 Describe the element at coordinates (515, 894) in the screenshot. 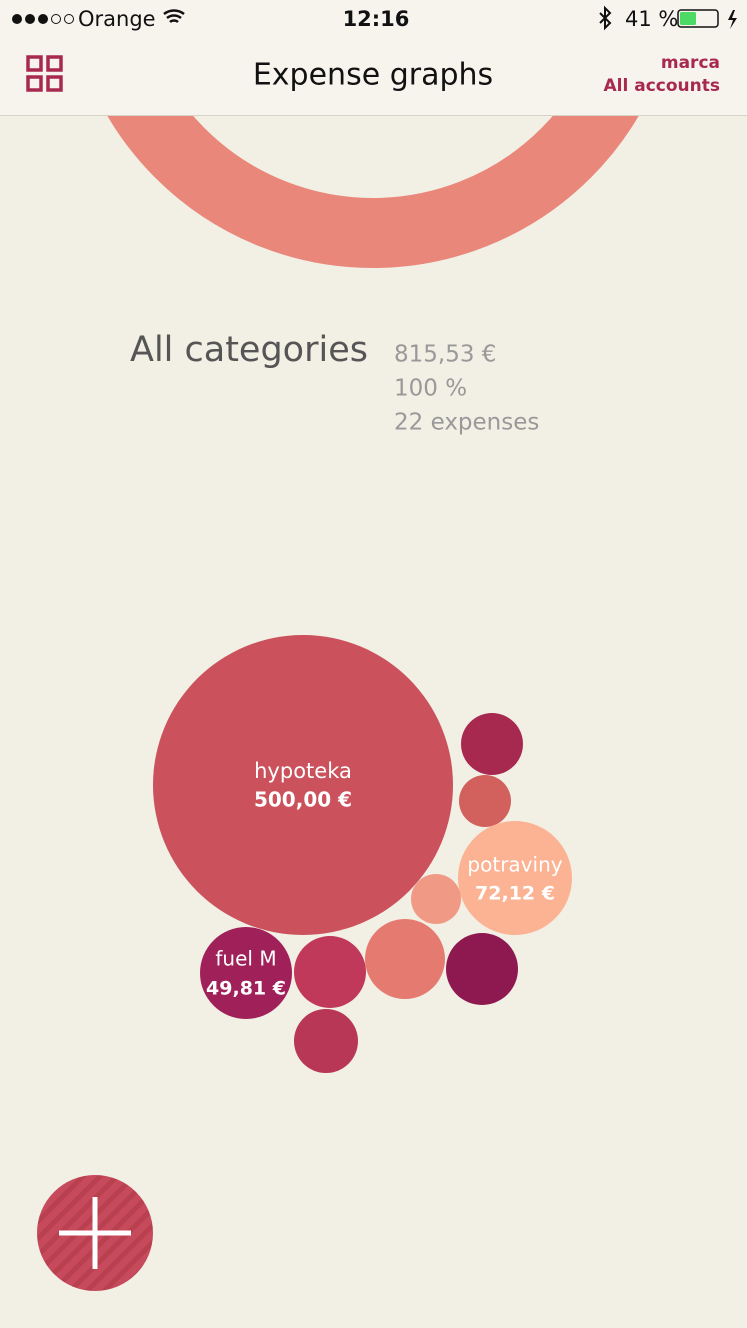

I see `bubble-amount: 72,12 €` at that location.